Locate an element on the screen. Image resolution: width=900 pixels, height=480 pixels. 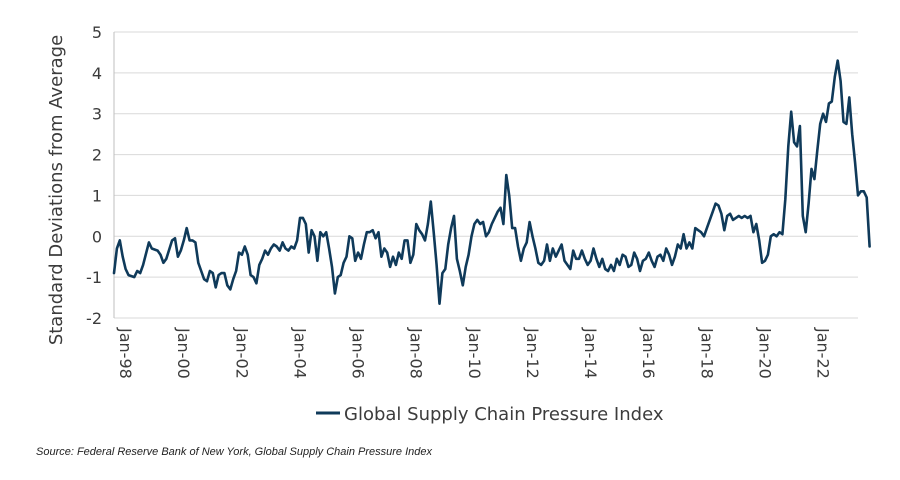
x-tick-label: Jan-06 is located at coordinates (358, 353).